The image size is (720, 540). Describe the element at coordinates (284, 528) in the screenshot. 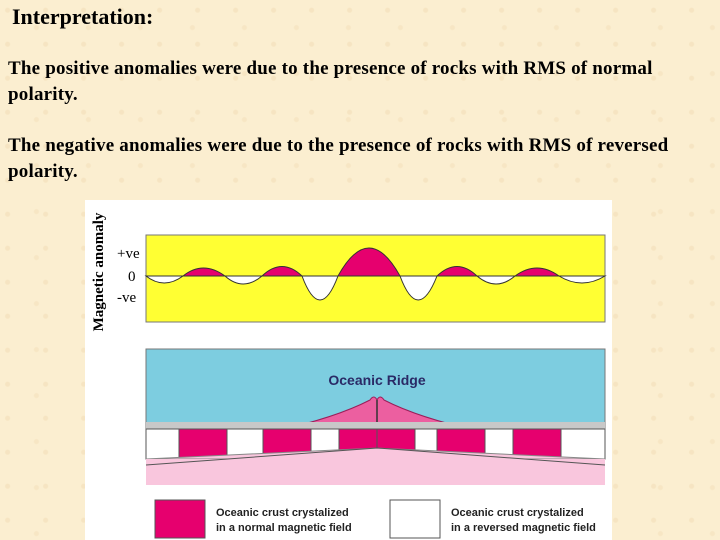

I see `legend-normal-line2: in a normal magnetic field` at that location.